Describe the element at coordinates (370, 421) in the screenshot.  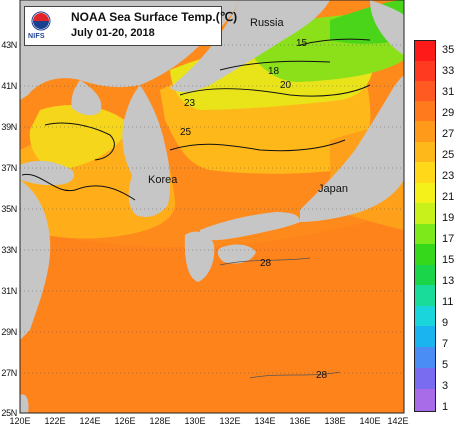
I see `lon-label: 140E` at that location.